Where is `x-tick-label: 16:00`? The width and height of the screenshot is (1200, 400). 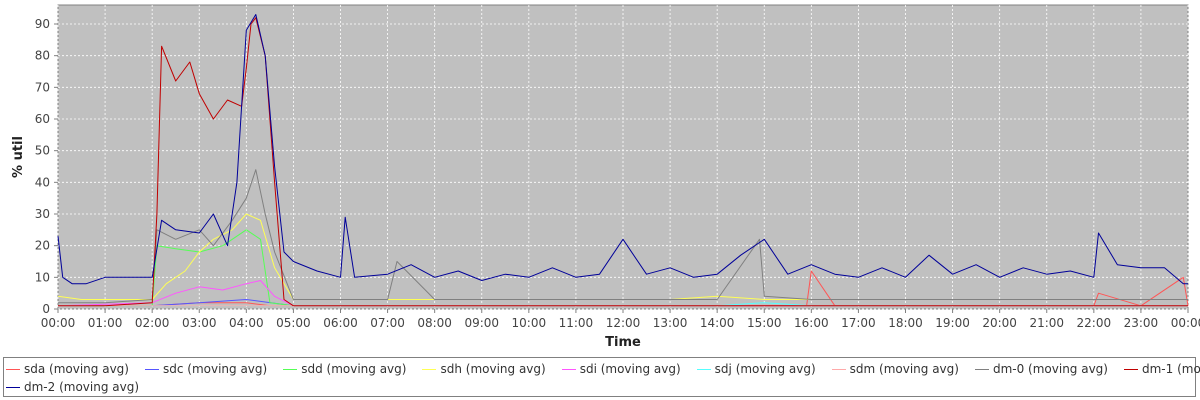
x-tick-label: 16:00 is located at coordinates (811, 323).